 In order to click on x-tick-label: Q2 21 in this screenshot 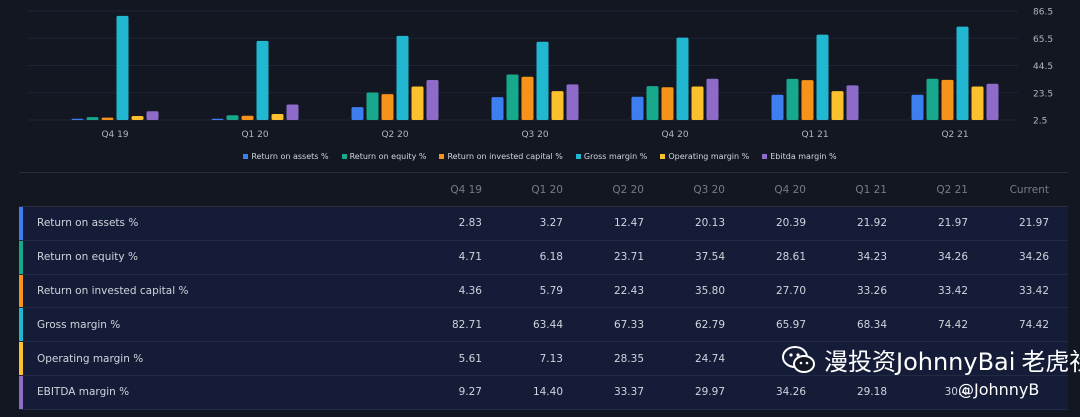, I will do `click(954, 135)`.